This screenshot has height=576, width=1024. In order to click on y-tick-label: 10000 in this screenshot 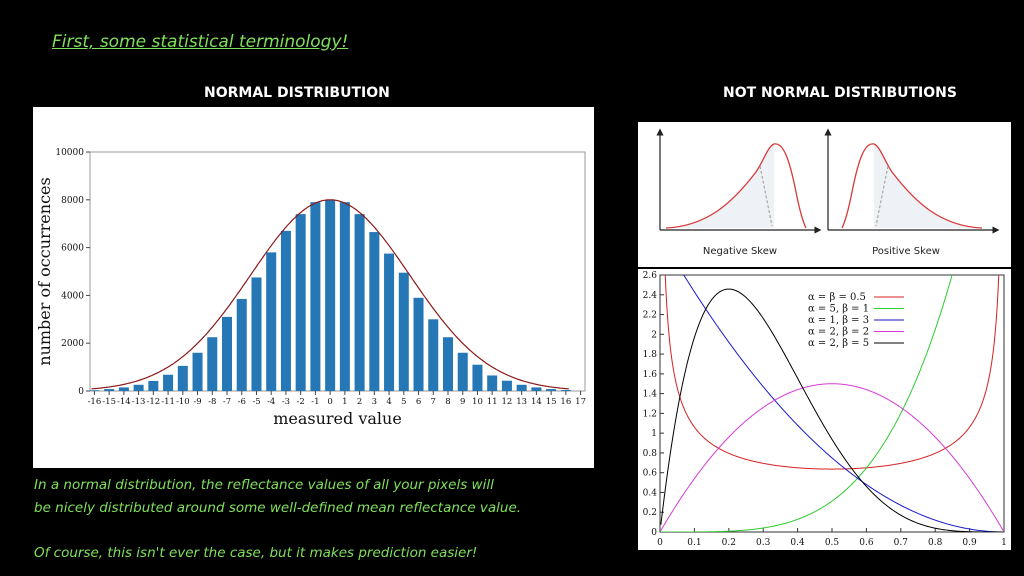, I will do `click(69, 153)`.